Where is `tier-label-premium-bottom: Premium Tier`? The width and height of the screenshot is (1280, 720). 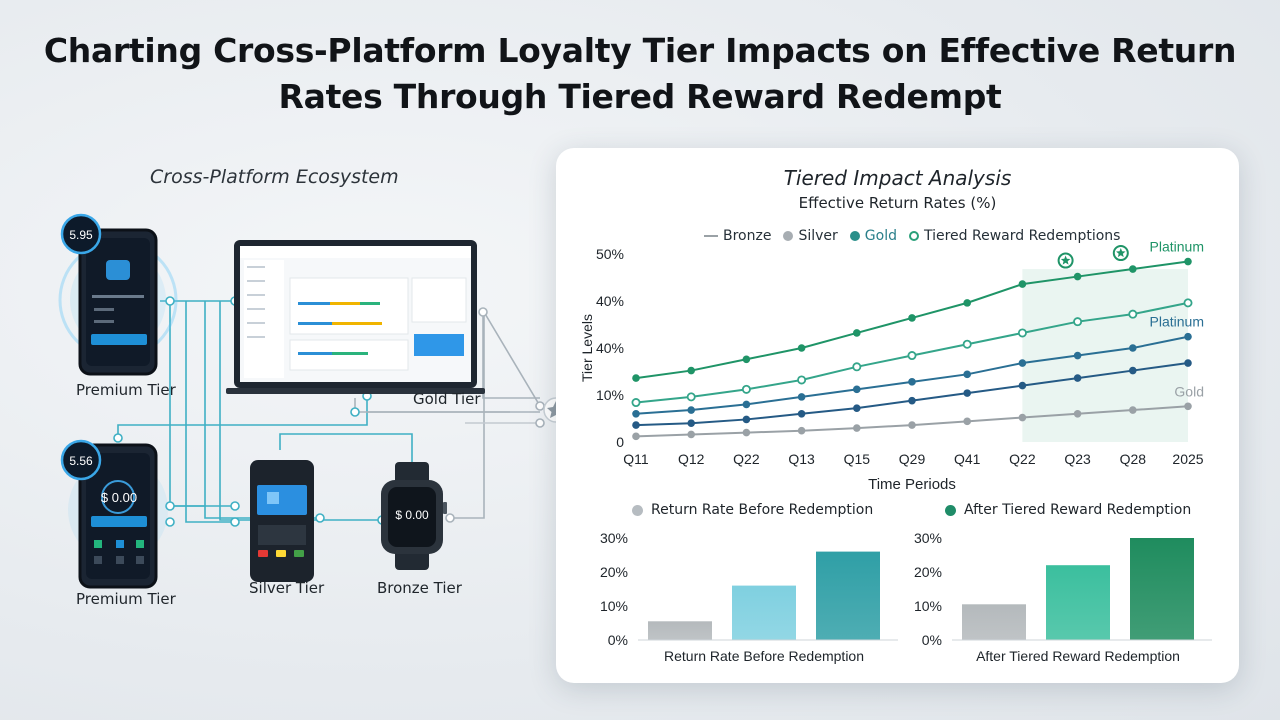 tier-label-premium-bottom: Premium Tier is located at coordinates (126, 599).